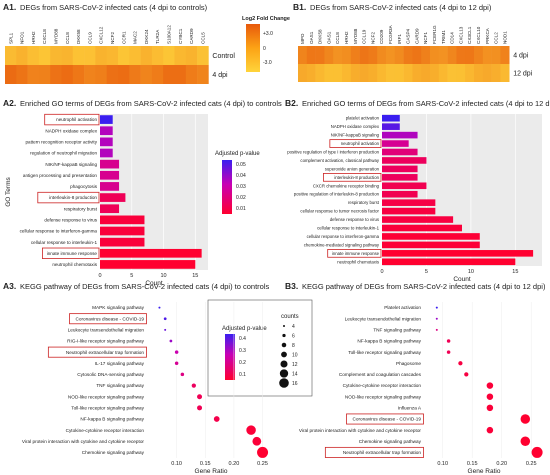  I want to click on pvalue-legend-a2-title: Adjusted p-value, so click(237, 154).